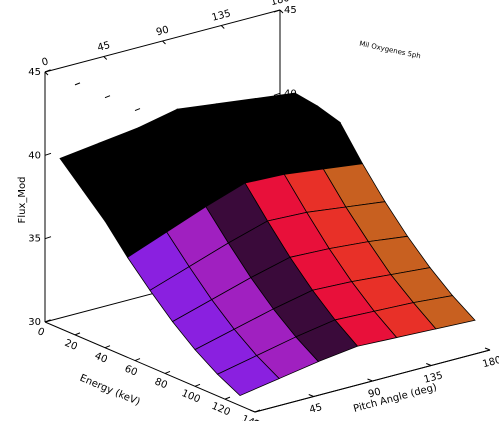 The width and height of the screenshot is (499, 421). Describe the element at coordinates (395, 398) in the screenshot. I see `y-axis-title: Pitch Angle (deg)` at that location.